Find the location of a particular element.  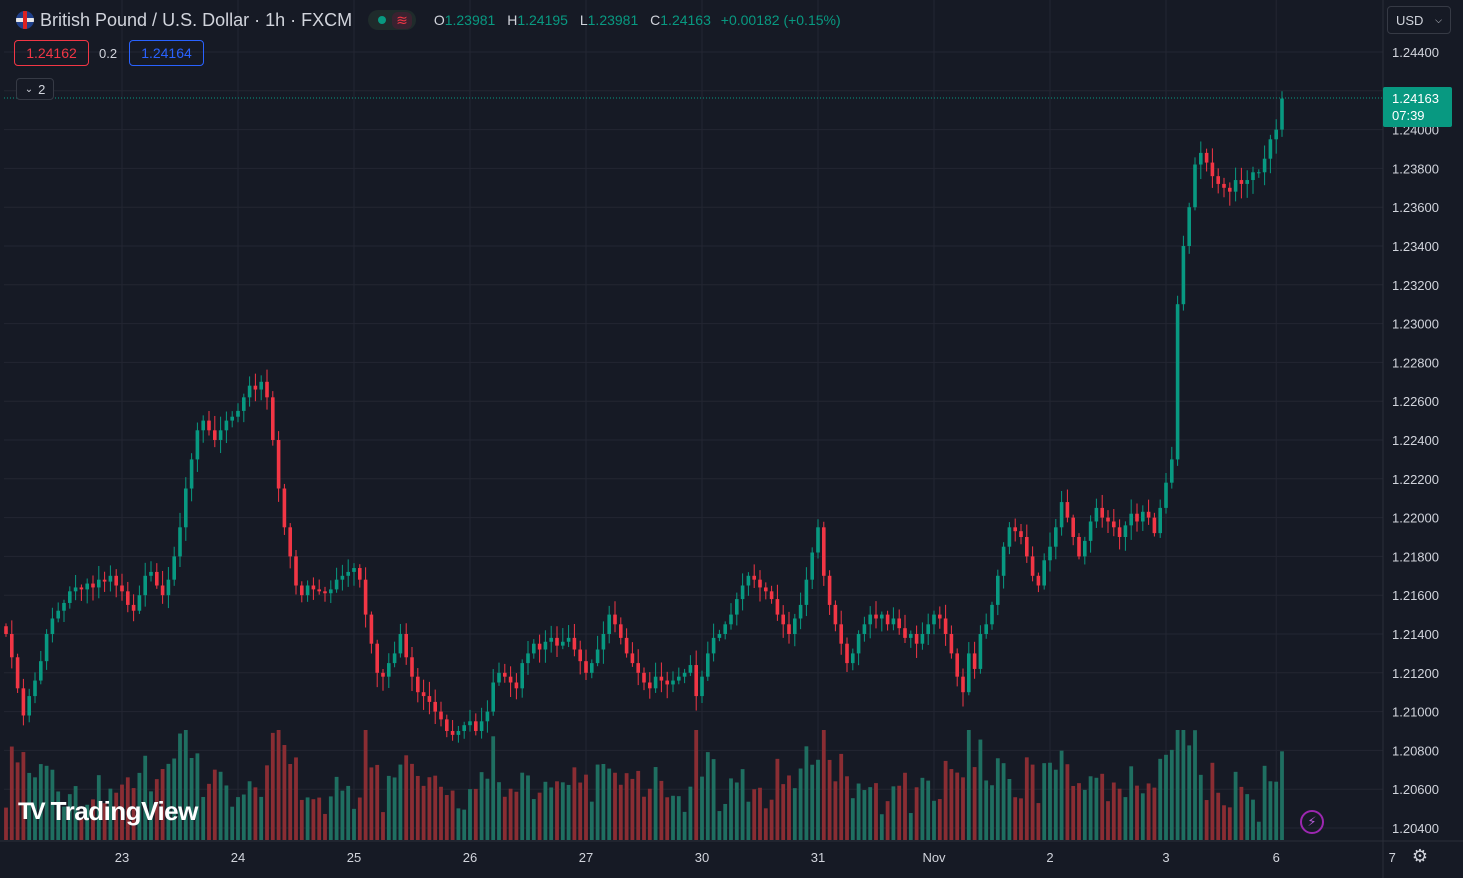

logo-text: TradingView is located at coordinates (124, 811).